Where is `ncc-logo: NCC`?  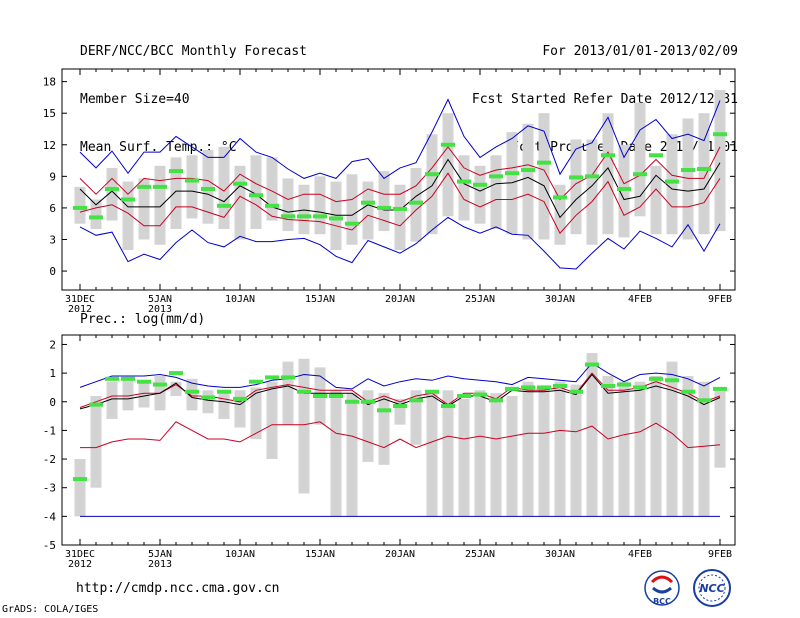
ncc-logo: NCC is located at coordinates (712, 588).